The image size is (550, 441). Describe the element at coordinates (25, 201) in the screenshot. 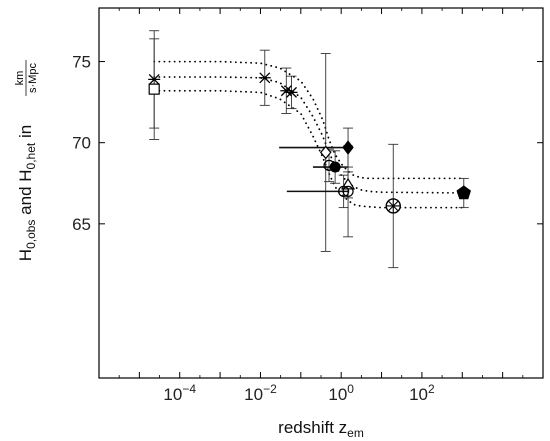

I see `y-label-and: and` at that location.